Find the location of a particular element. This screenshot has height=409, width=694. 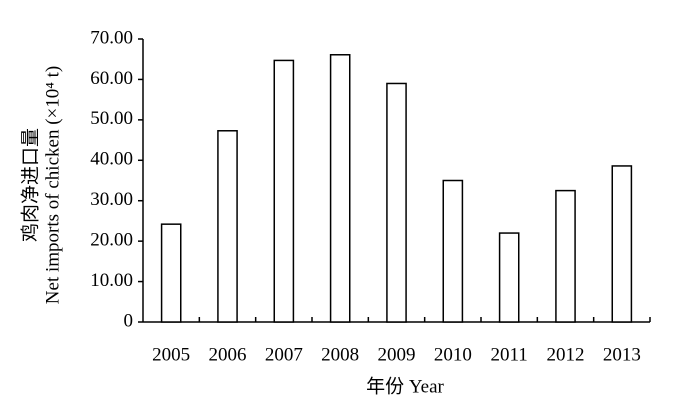

x-tick-label: 2005 is located at coordinates (171, 354).